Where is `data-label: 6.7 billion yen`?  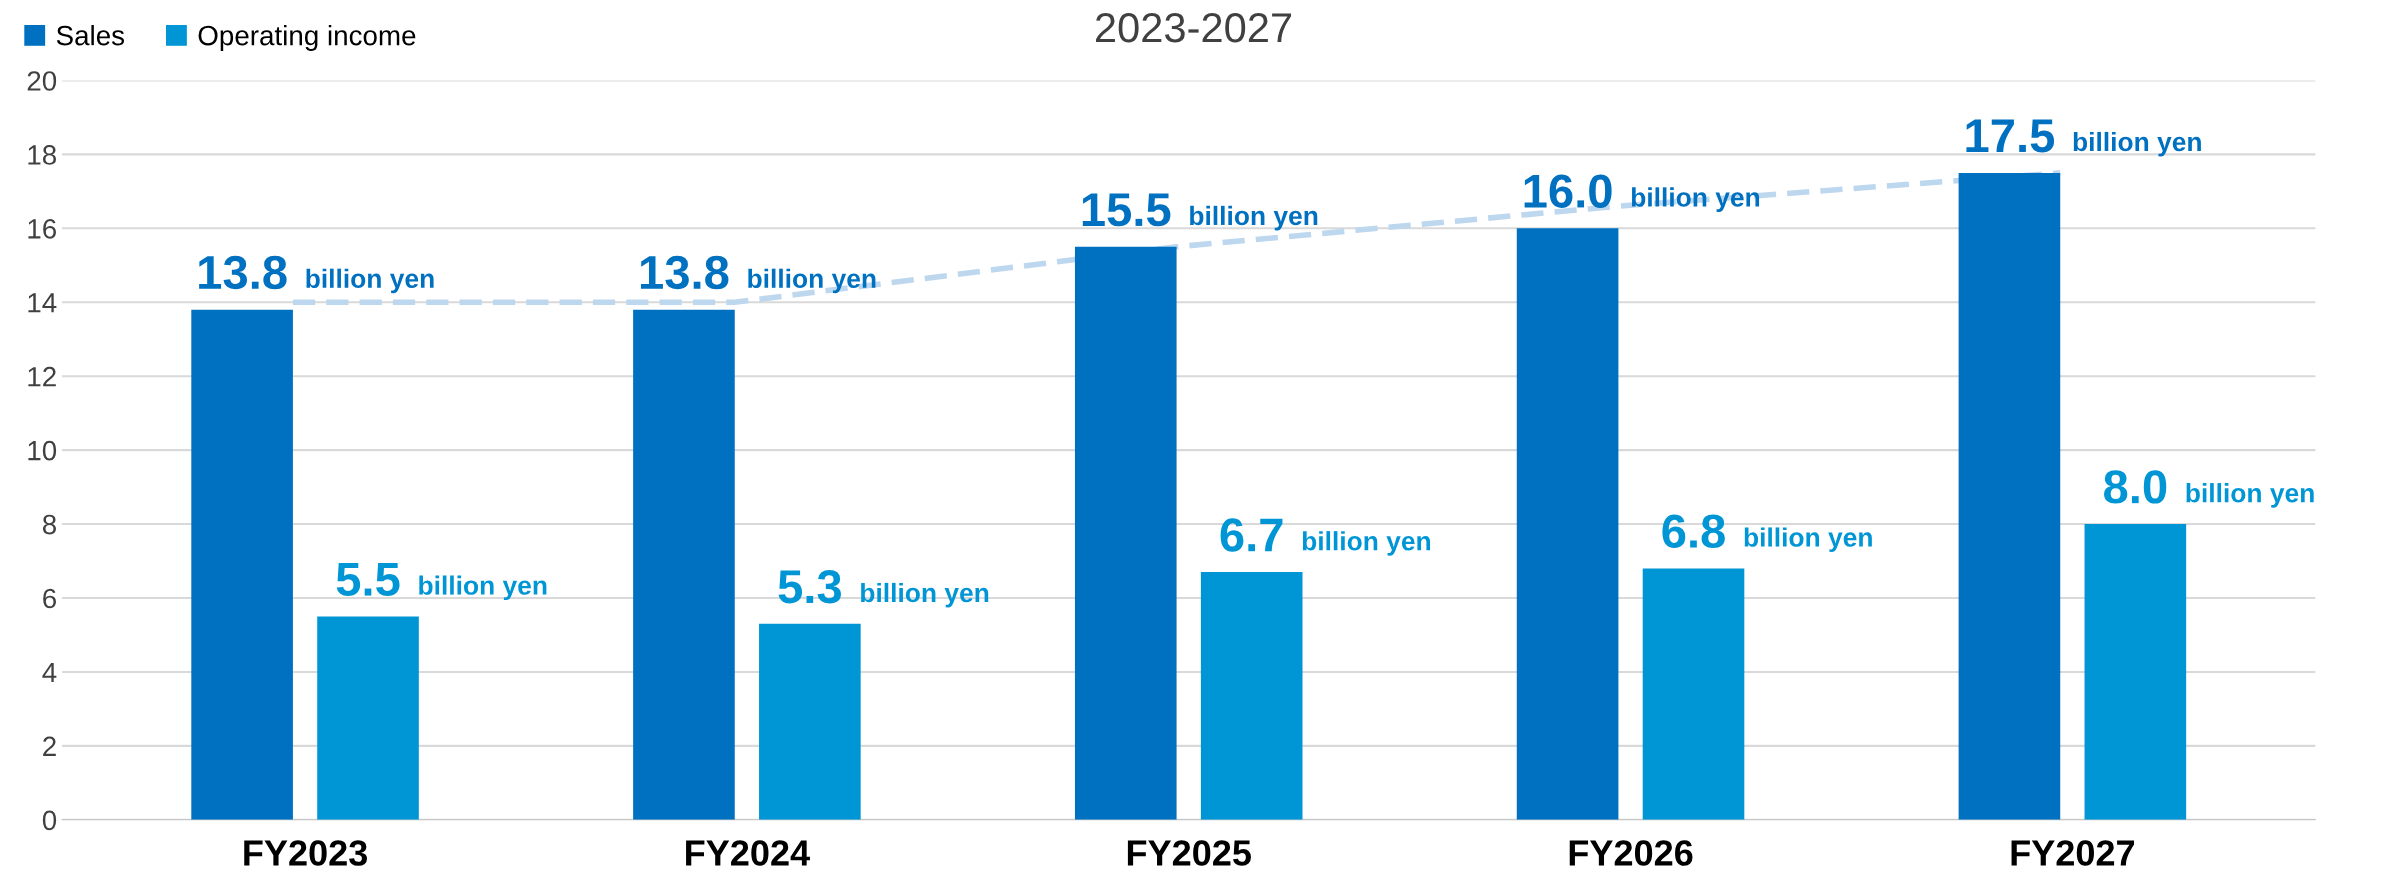 data-label: 6.7 billion yen is located at coordinates (1325, 537).